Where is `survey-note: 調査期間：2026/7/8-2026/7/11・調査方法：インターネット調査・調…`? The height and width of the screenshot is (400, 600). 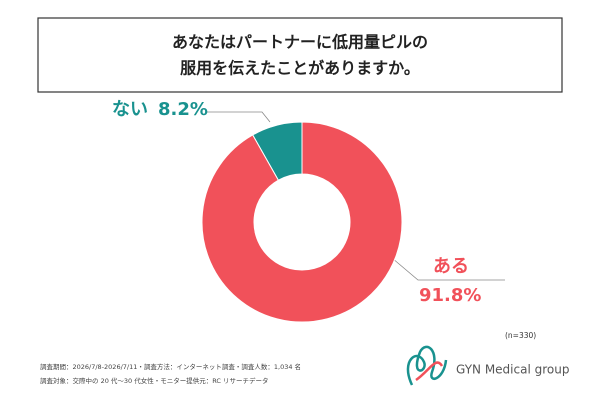 survey-note: 調査期間：2026/7/8-2026/7/11・調査方法：インターネット調査・調… is located at coordinates (170, 366).